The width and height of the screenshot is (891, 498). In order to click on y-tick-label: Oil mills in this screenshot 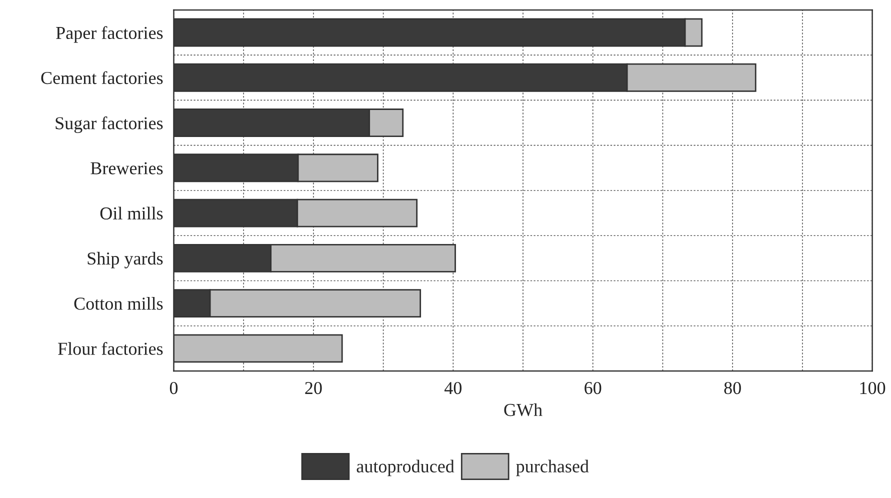, I will do `click(131, 213)`.